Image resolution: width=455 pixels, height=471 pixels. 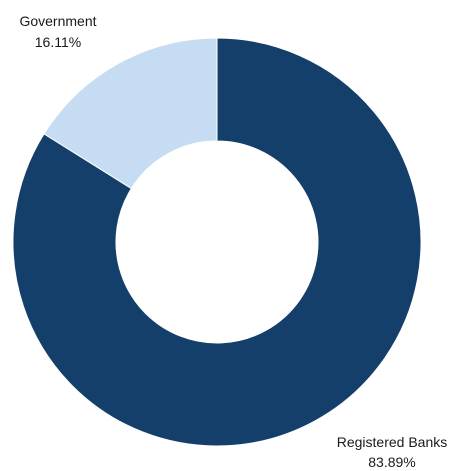 I want to click on slice-label-government-value: 16.11%, so click(x=58, y=42).